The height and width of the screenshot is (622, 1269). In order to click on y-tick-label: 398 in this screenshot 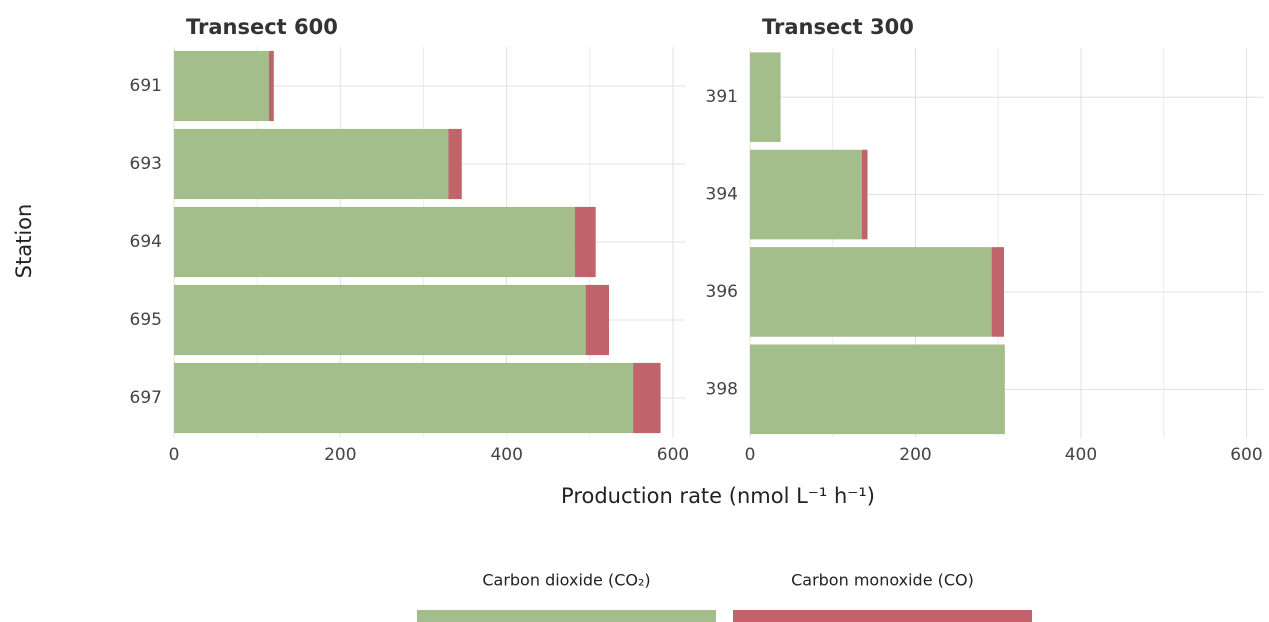, I will do `click(722, 389)`.